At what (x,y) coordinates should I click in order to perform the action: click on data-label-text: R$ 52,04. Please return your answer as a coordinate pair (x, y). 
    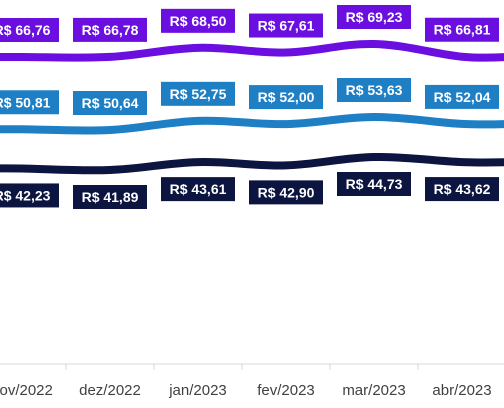
    Looking at the image, I should click on (462, 97).